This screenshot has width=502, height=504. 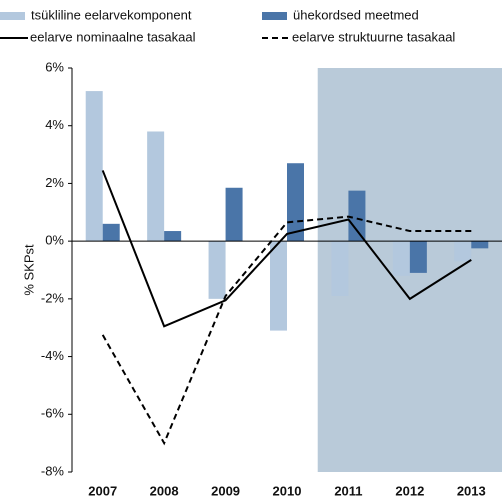 What do you see at coordinates (113, 36) in the screenshot?
I see `legend-label: eelarve nominaalne tasakaal` at bounding box center [113, 36].